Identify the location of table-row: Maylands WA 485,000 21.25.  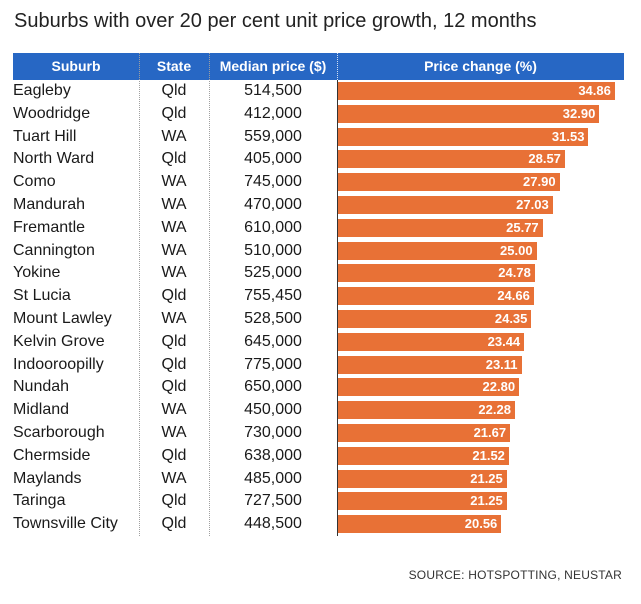
(318, 479).